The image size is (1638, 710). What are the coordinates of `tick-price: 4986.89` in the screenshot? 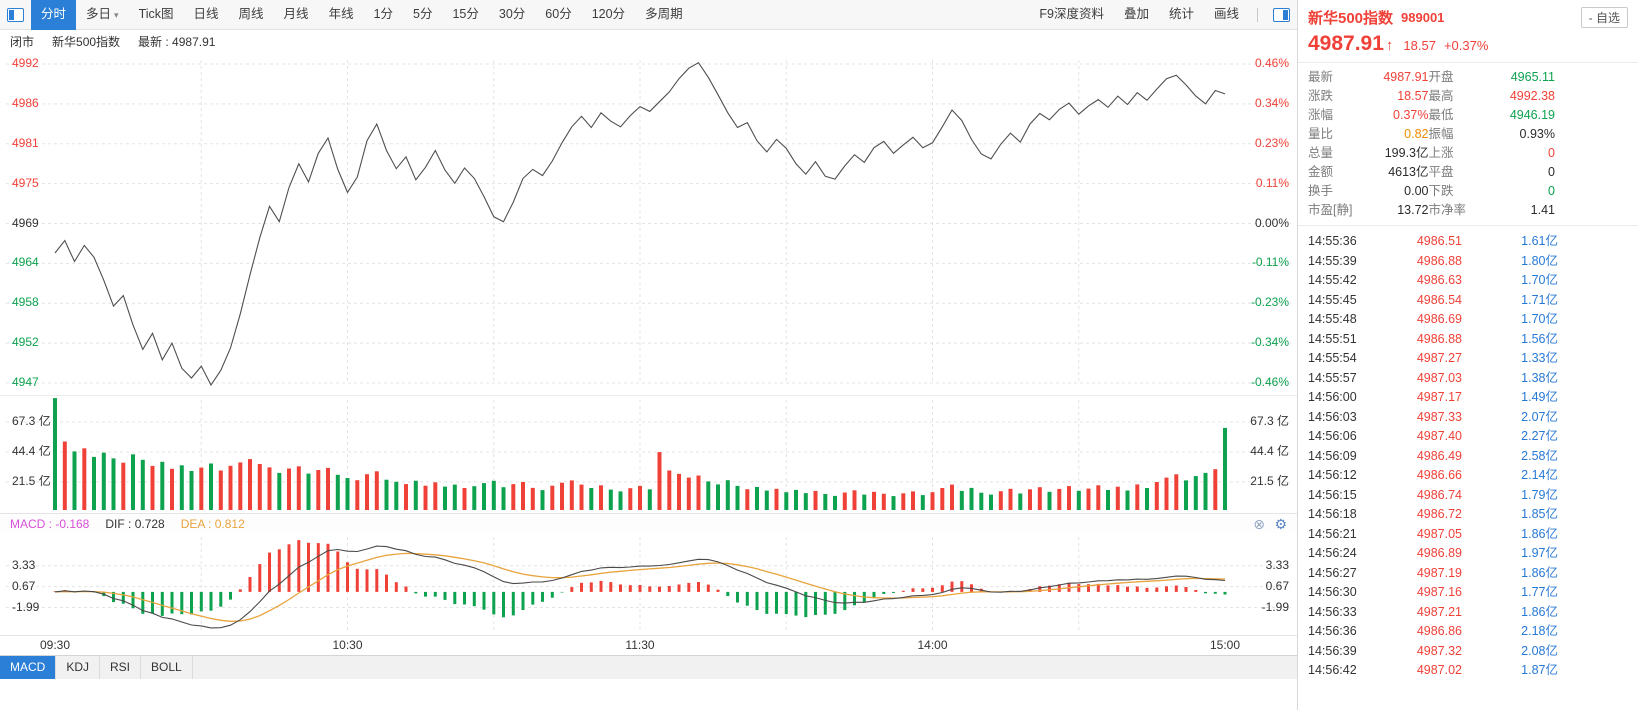 It's located at (1439, 553).